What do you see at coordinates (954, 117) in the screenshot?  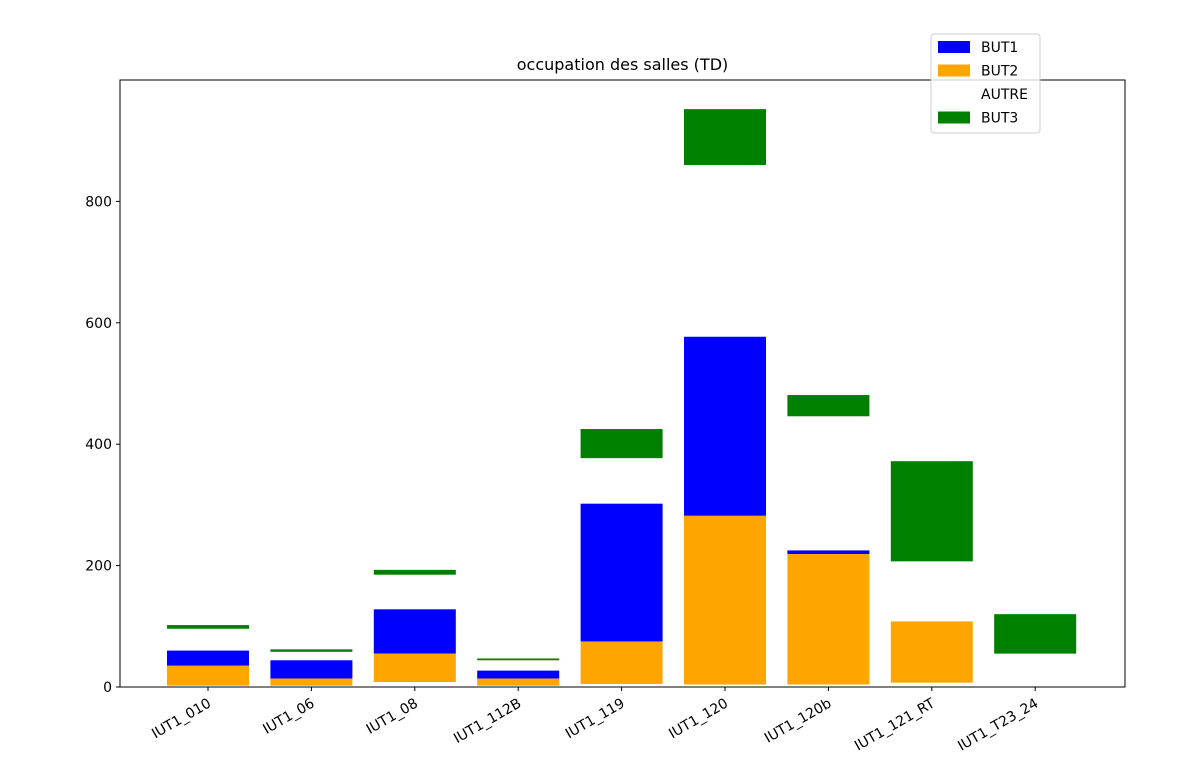 I see `legend-swatch-but3` at bounding box center [954, 117].